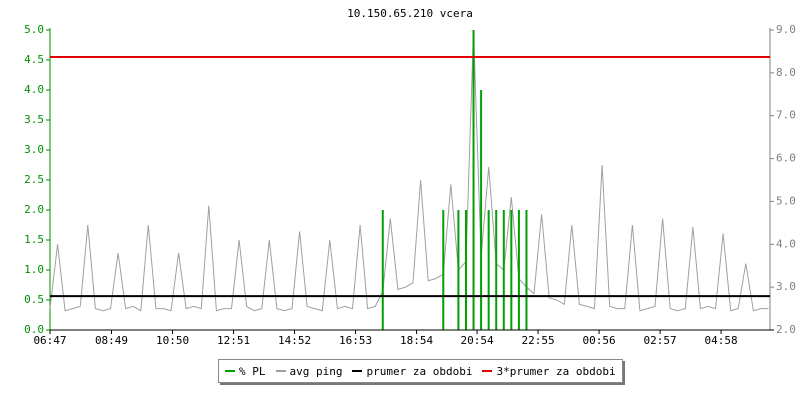 This screenshot has width=800, height=400. I want to click on y-tick-label: 4.5, so click(34, 59).